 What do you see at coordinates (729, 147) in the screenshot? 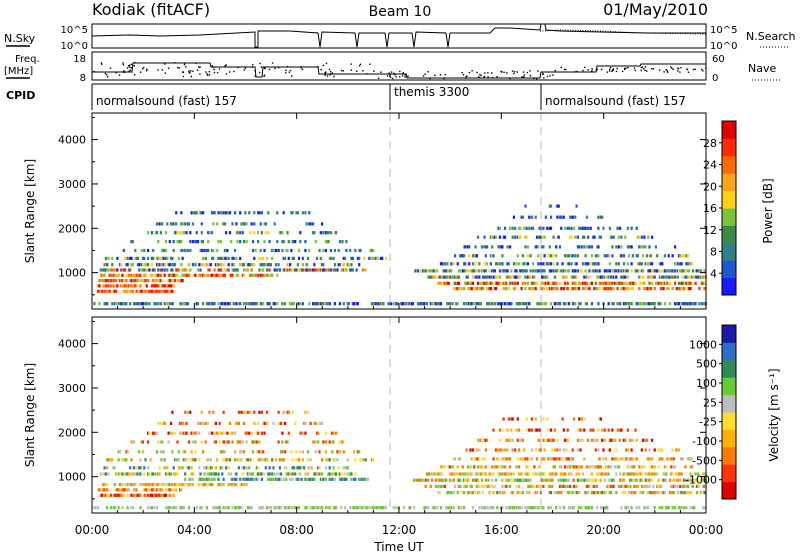
I see `colorbar-segment` at bounding box center [729, 147].